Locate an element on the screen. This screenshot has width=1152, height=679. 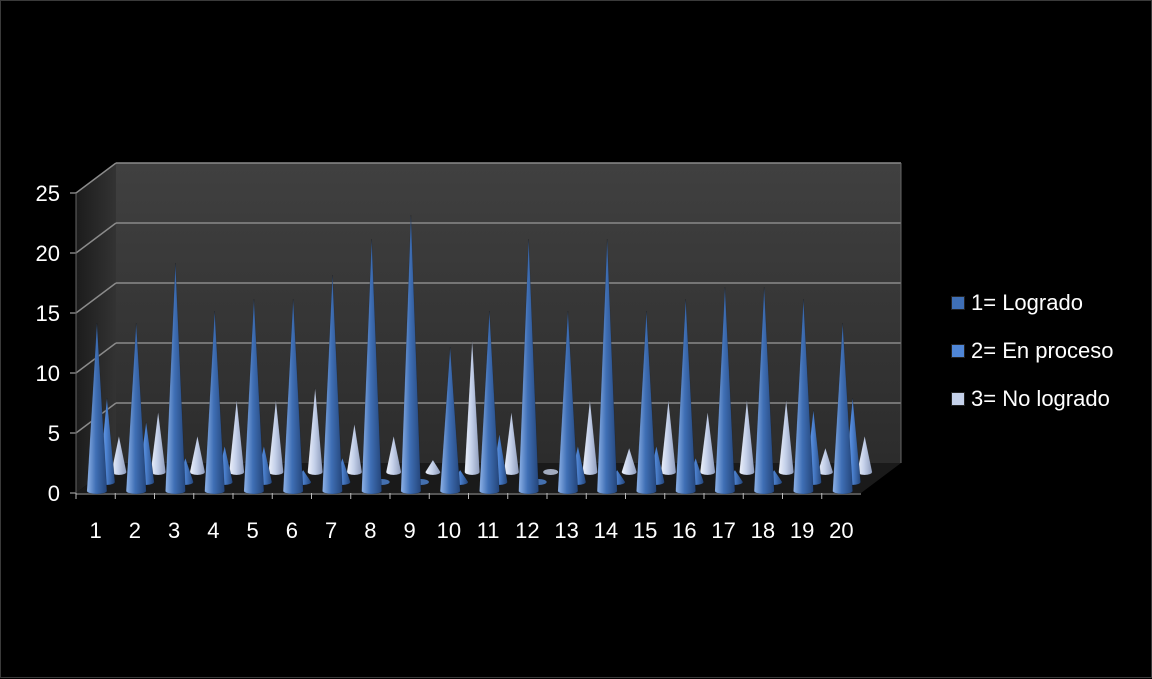
legend-item-en-proceso: 2= En proceso is located at coordinates (1032, 351).